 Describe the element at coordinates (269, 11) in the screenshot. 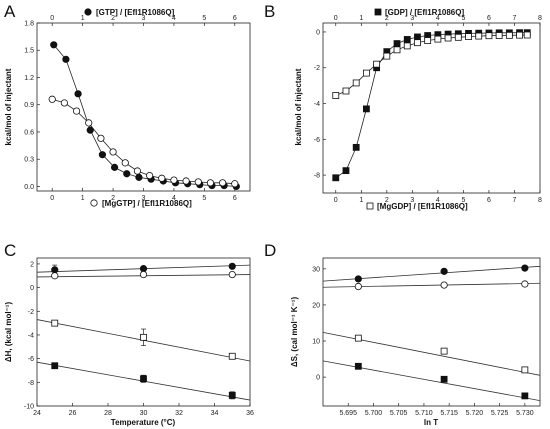

I see `panel-letter-b: B` at that location.